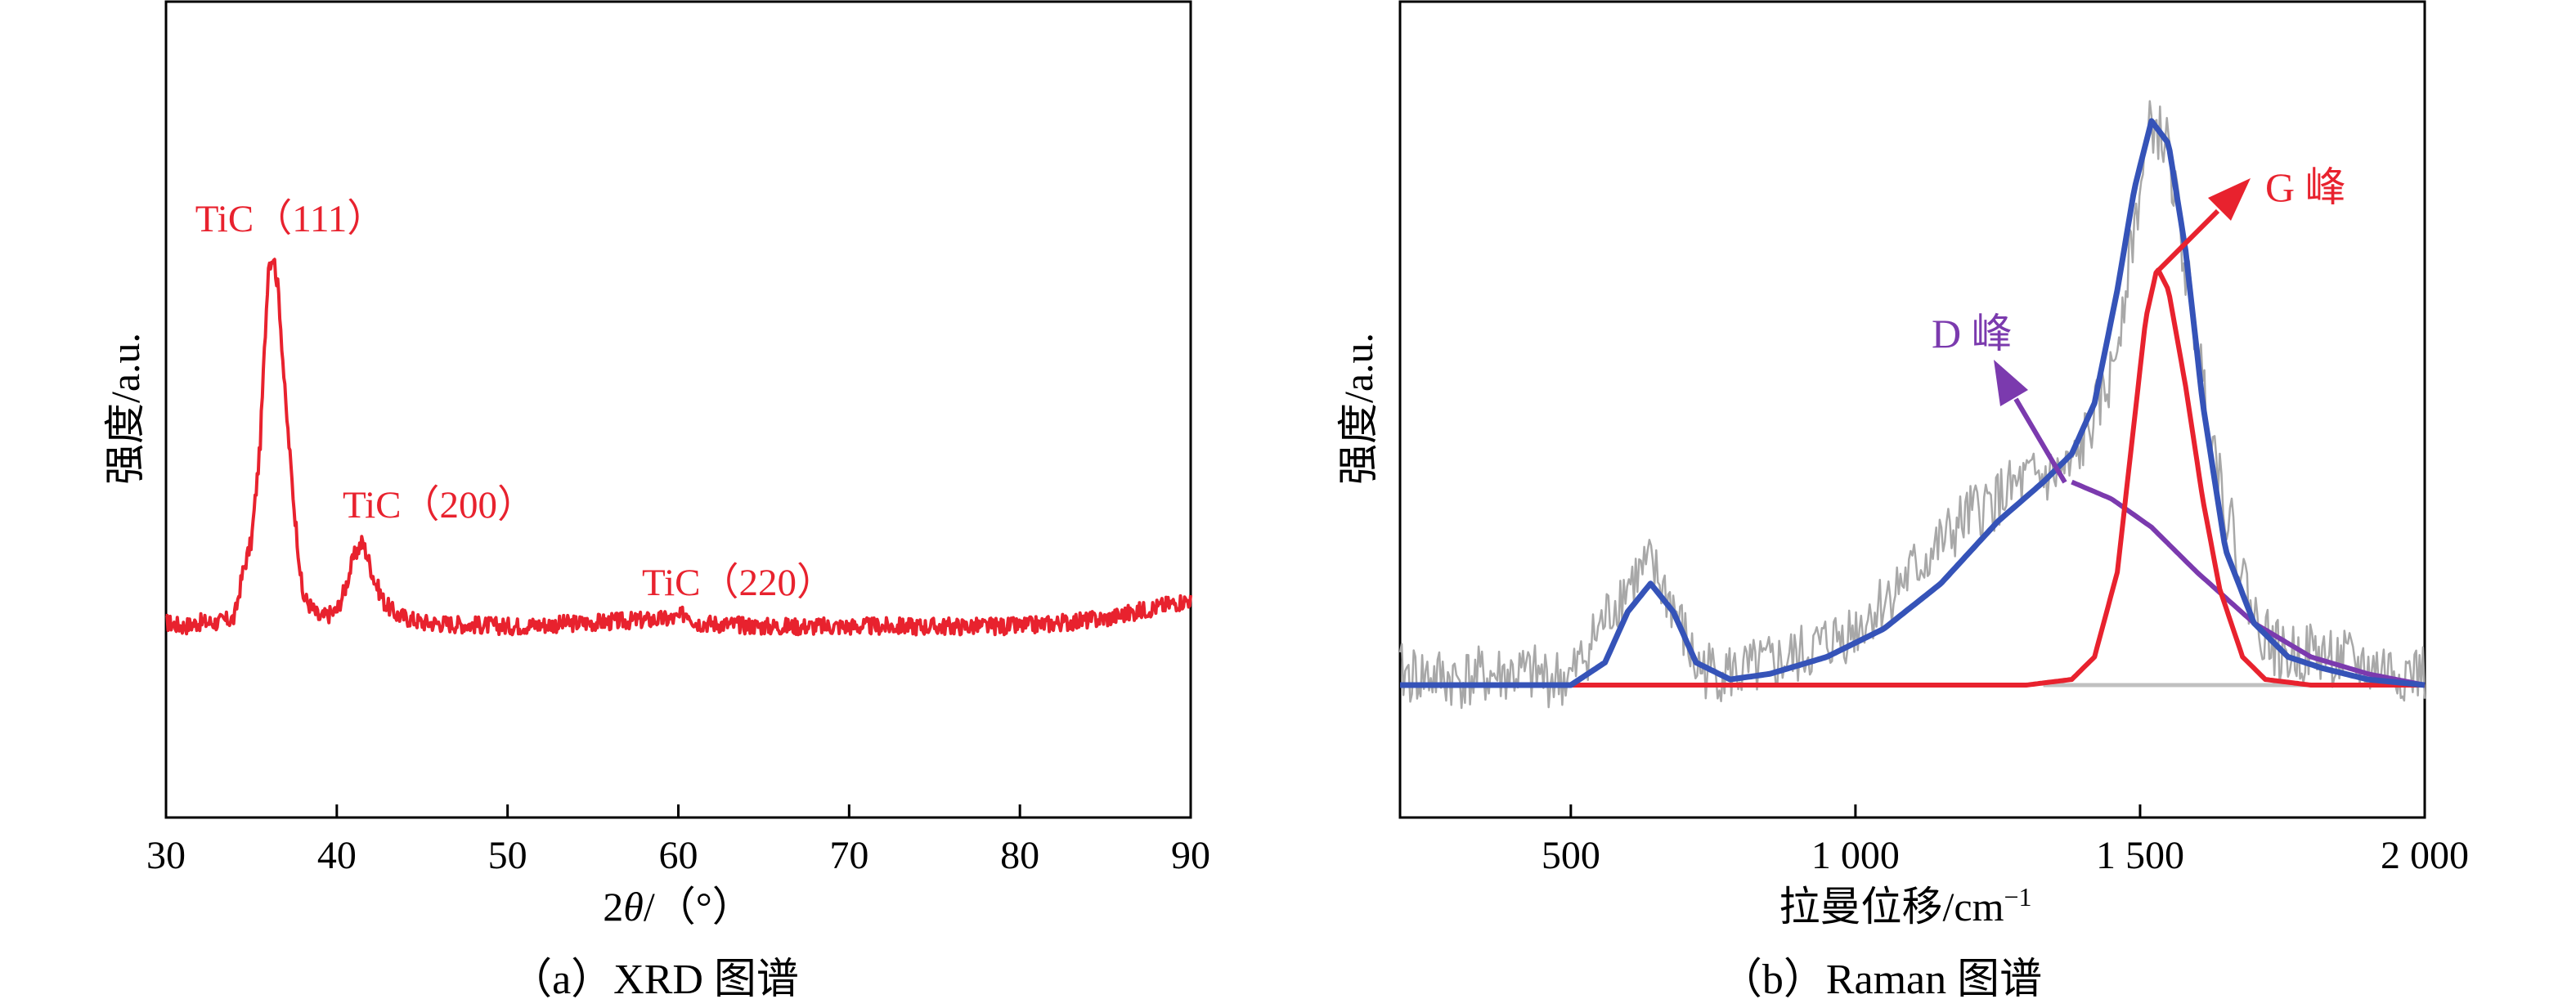 This screenshot has height=1008, width=2576. I want to click on xrd-tick-label-30: 30, so click(166, 856).